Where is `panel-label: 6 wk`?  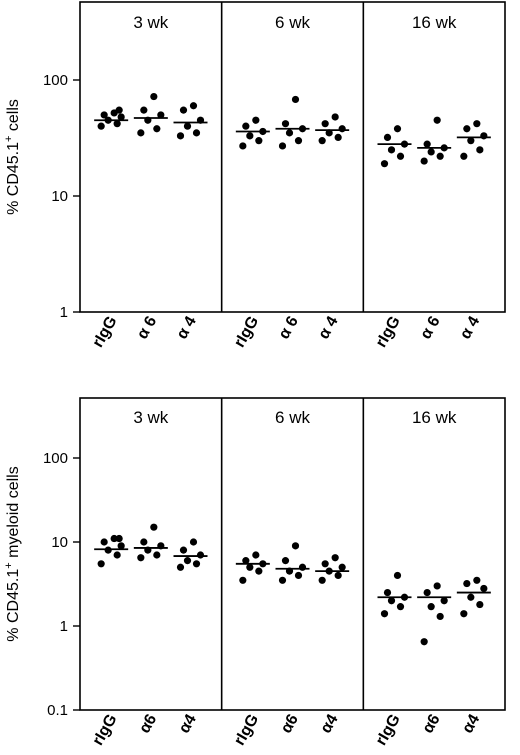
panel-label: 6 wk is located at coordinates (292, 417).